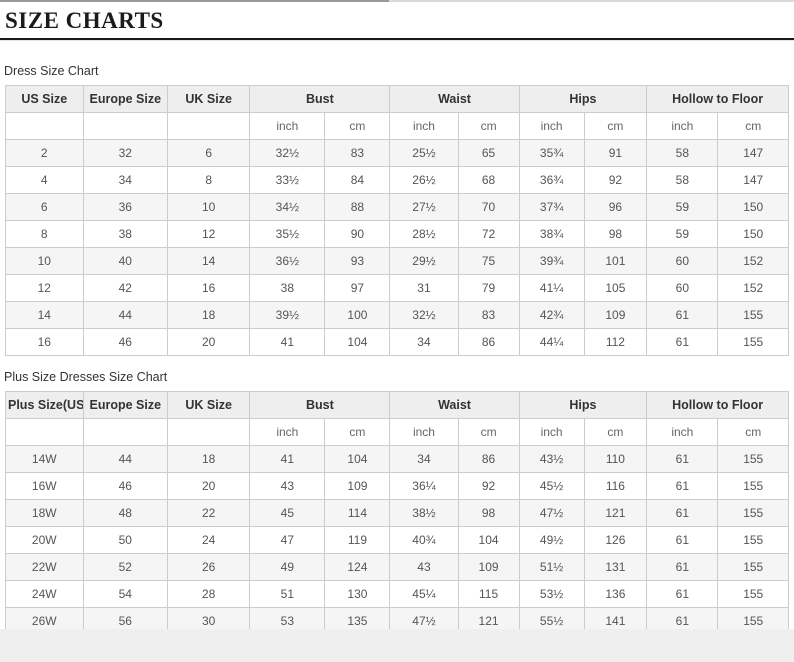 The width and height of the screenshot is (794, 662). What do you see at coordinates (44, 540) in the screenshot?
I see `table-cell: 20W` at bounding box center [44, 540].